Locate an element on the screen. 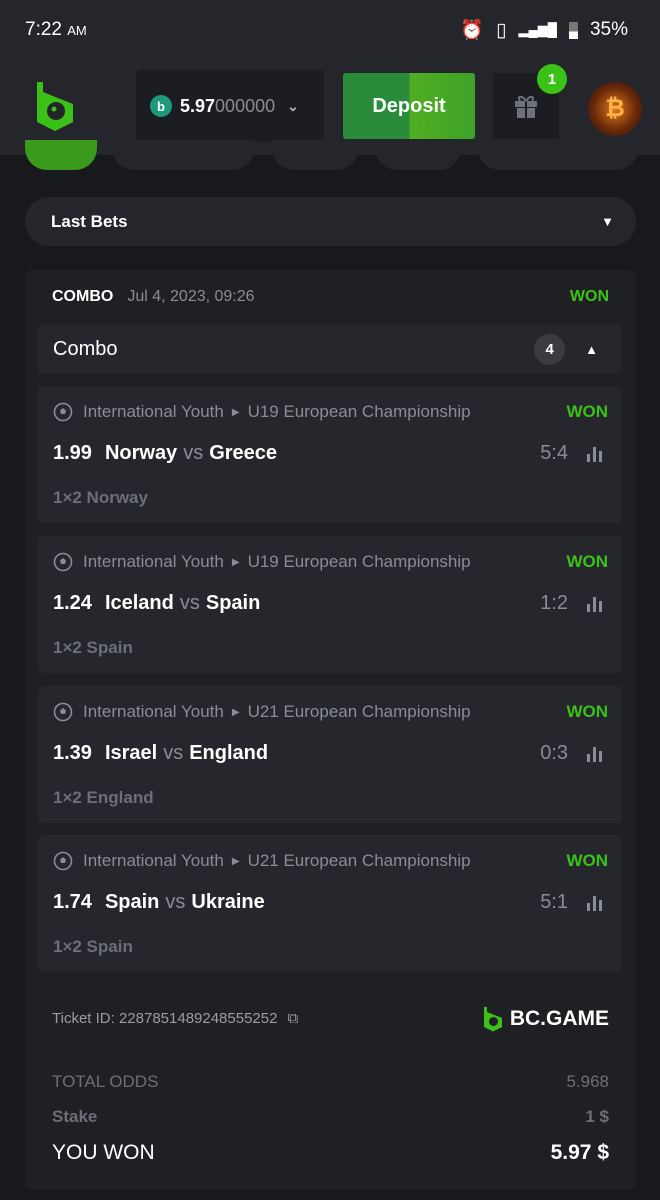 The image size is (660, 1200). payout-value: 5.97 $ is located at coordinates (579, 1152).